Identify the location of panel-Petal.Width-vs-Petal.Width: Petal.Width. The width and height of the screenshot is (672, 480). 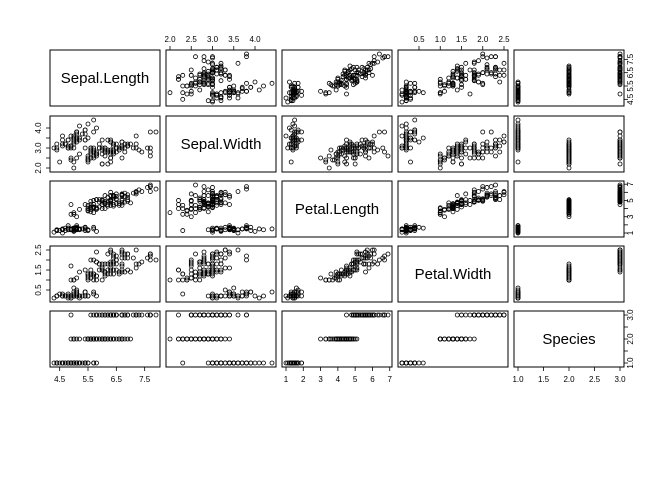
(453, 274).